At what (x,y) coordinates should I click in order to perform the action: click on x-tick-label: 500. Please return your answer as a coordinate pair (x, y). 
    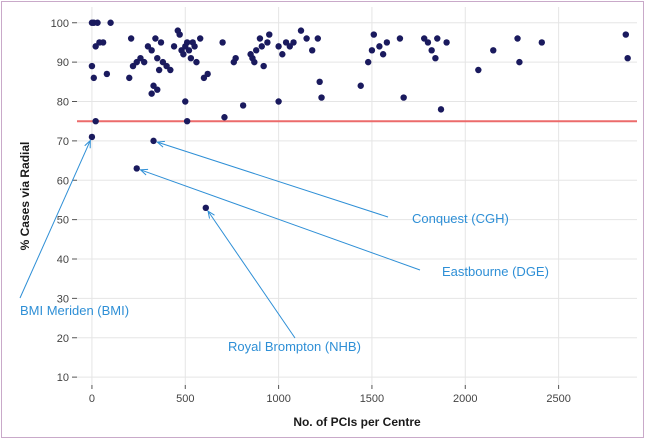
    Looking at the image, I should click on (185, 399).